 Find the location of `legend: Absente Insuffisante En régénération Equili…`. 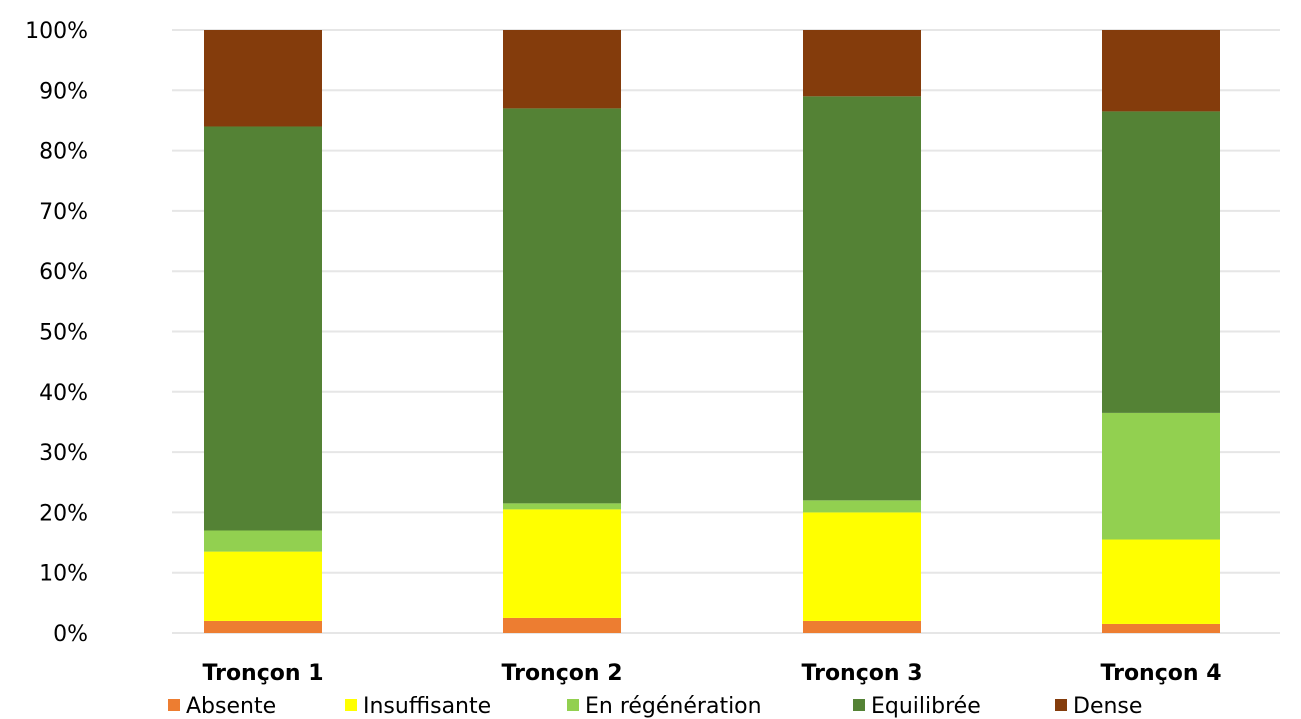

legend: Absente Insuffisante En régénération Equili… is located at coordinates (655, 706).